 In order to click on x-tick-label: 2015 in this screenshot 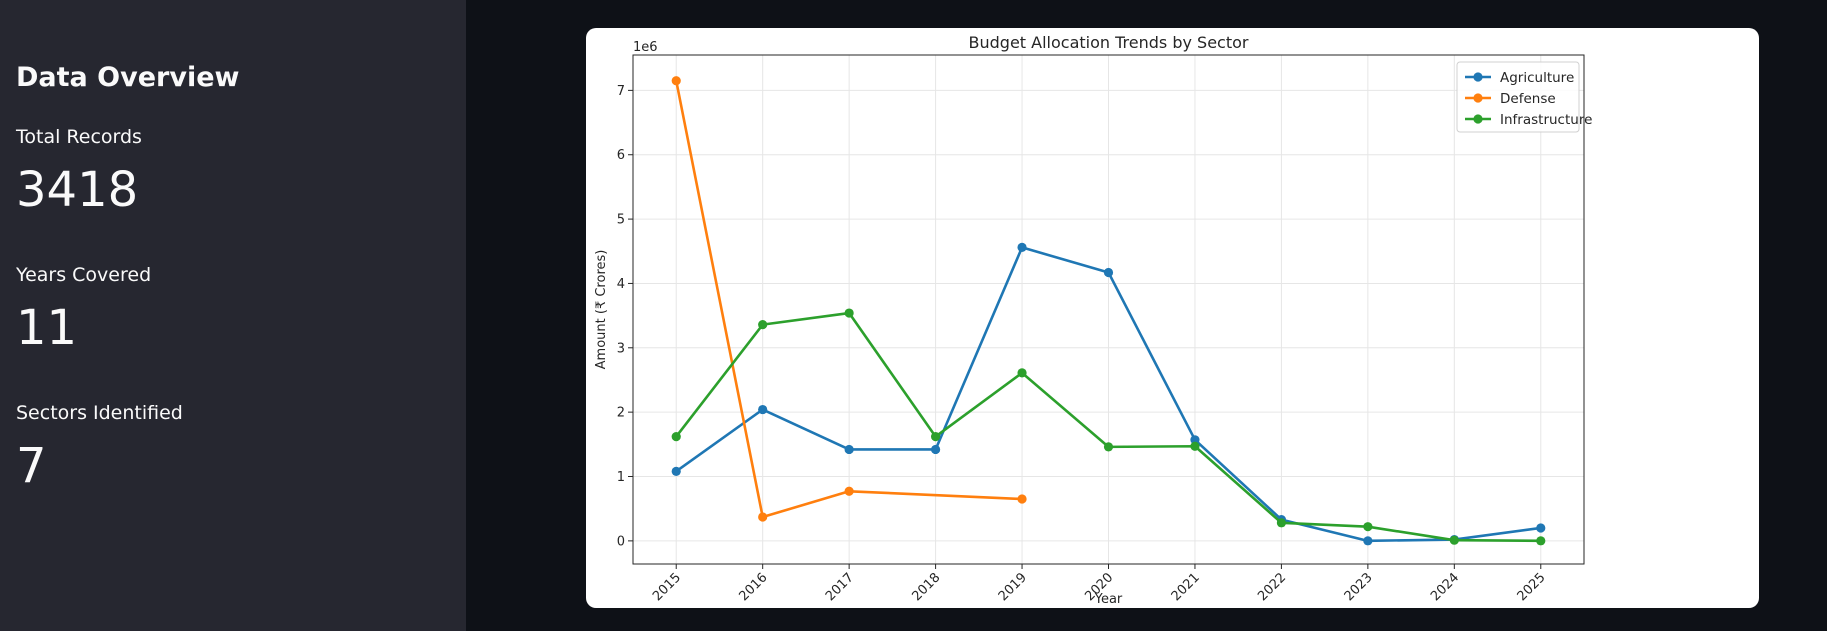, I will do `click(667, 587)`.